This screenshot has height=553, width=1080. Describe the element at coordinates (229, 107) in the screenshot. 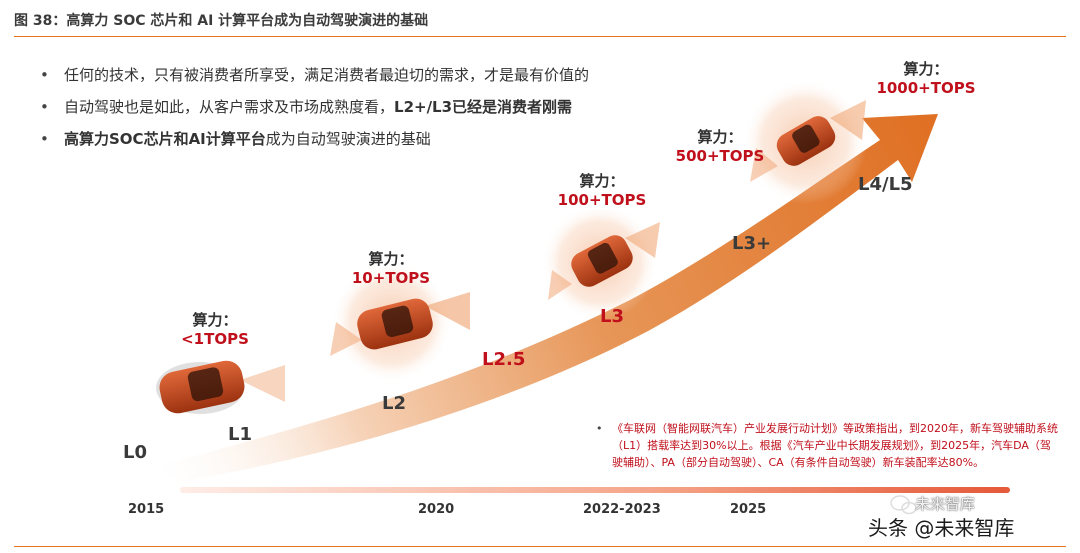

I see `bullet-text: 自动驾驶也是如此，从客户需求及市场成熟度看，` at that location.